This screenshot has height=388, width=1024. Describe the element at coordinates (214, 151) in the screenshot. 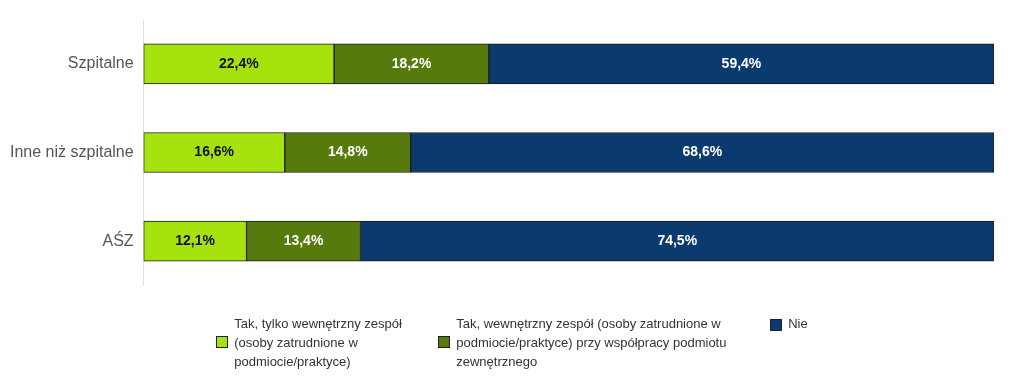

I see `data-label: 16,6%` at that location.